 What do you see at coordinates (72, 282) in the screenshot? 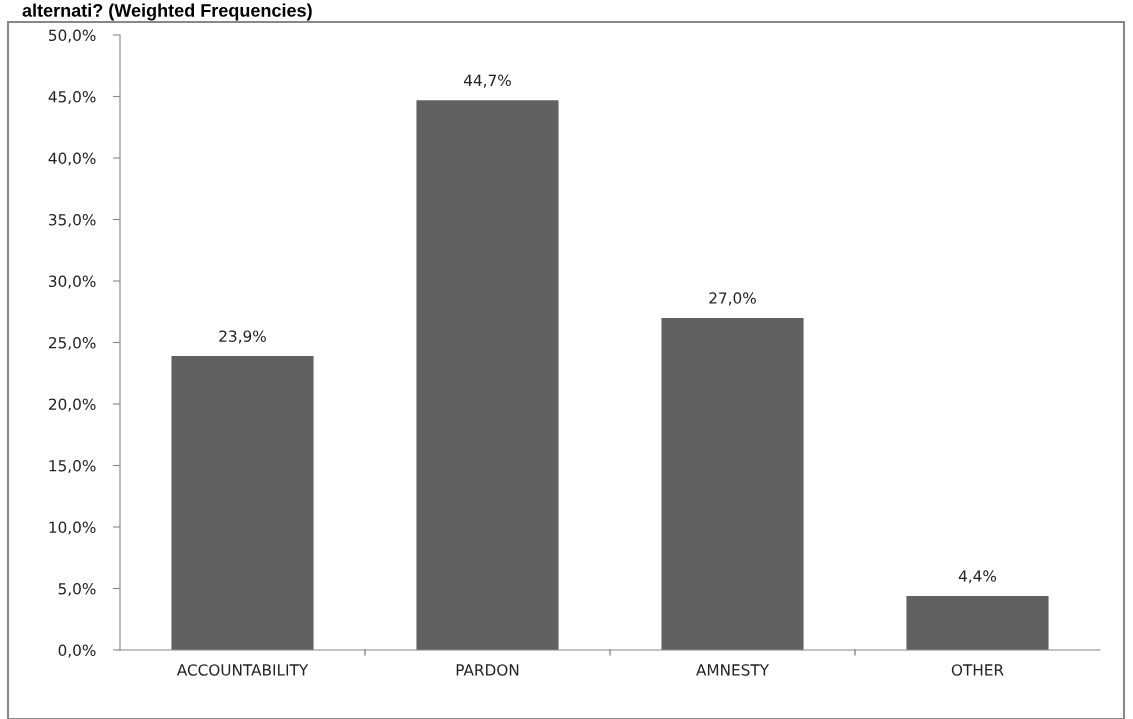
I see `y-tick-label: 30,0%` at bounding box center [72, 282].